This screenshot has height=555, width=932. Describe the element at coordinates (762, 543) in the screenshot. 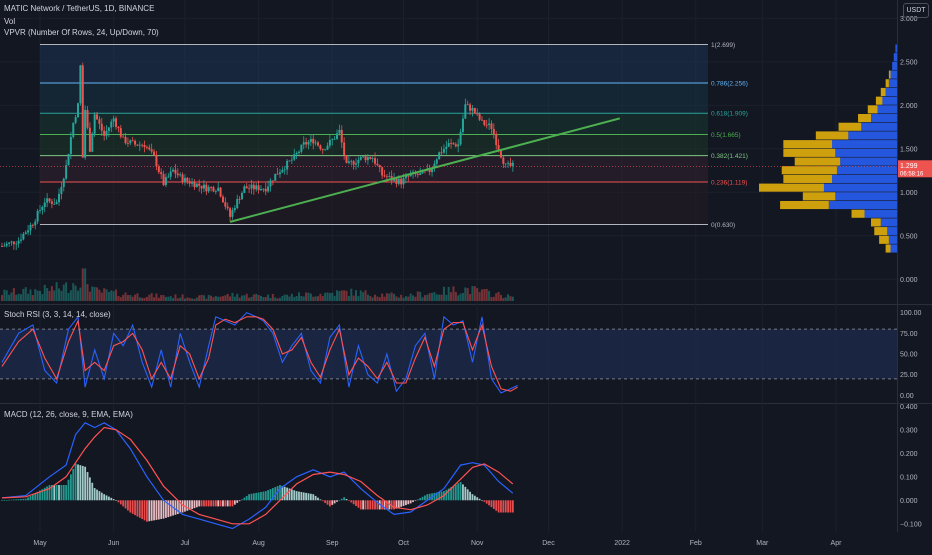

I see `x-tick-label: Mar` at that location.